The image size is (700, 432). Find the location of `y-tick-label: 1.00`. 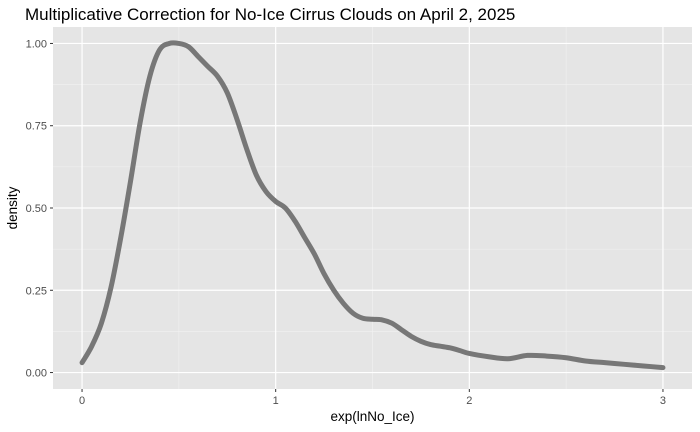

y-tick-label: 1.00 is located at coordinates (36, 44).